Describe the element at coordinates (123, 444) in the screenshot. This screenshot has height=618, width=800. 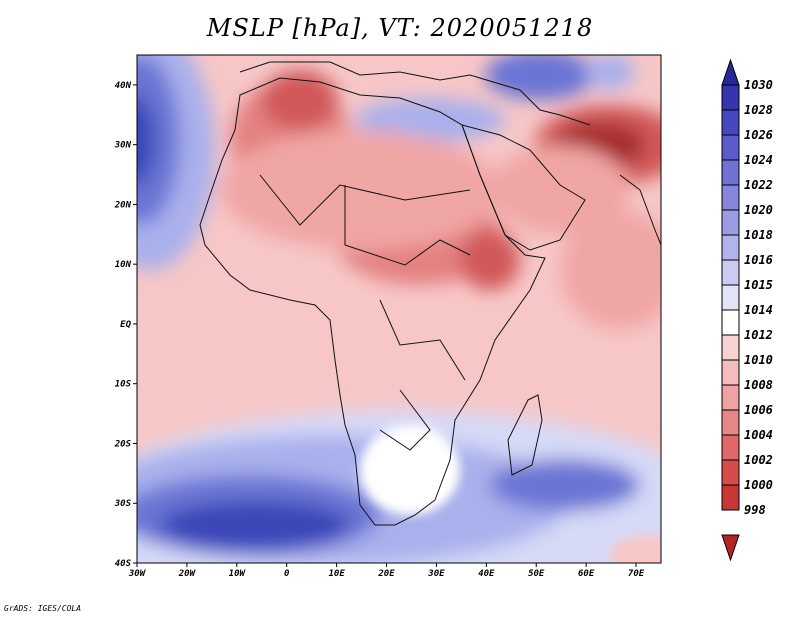
I see `y-tick-label: 20S` at that location.